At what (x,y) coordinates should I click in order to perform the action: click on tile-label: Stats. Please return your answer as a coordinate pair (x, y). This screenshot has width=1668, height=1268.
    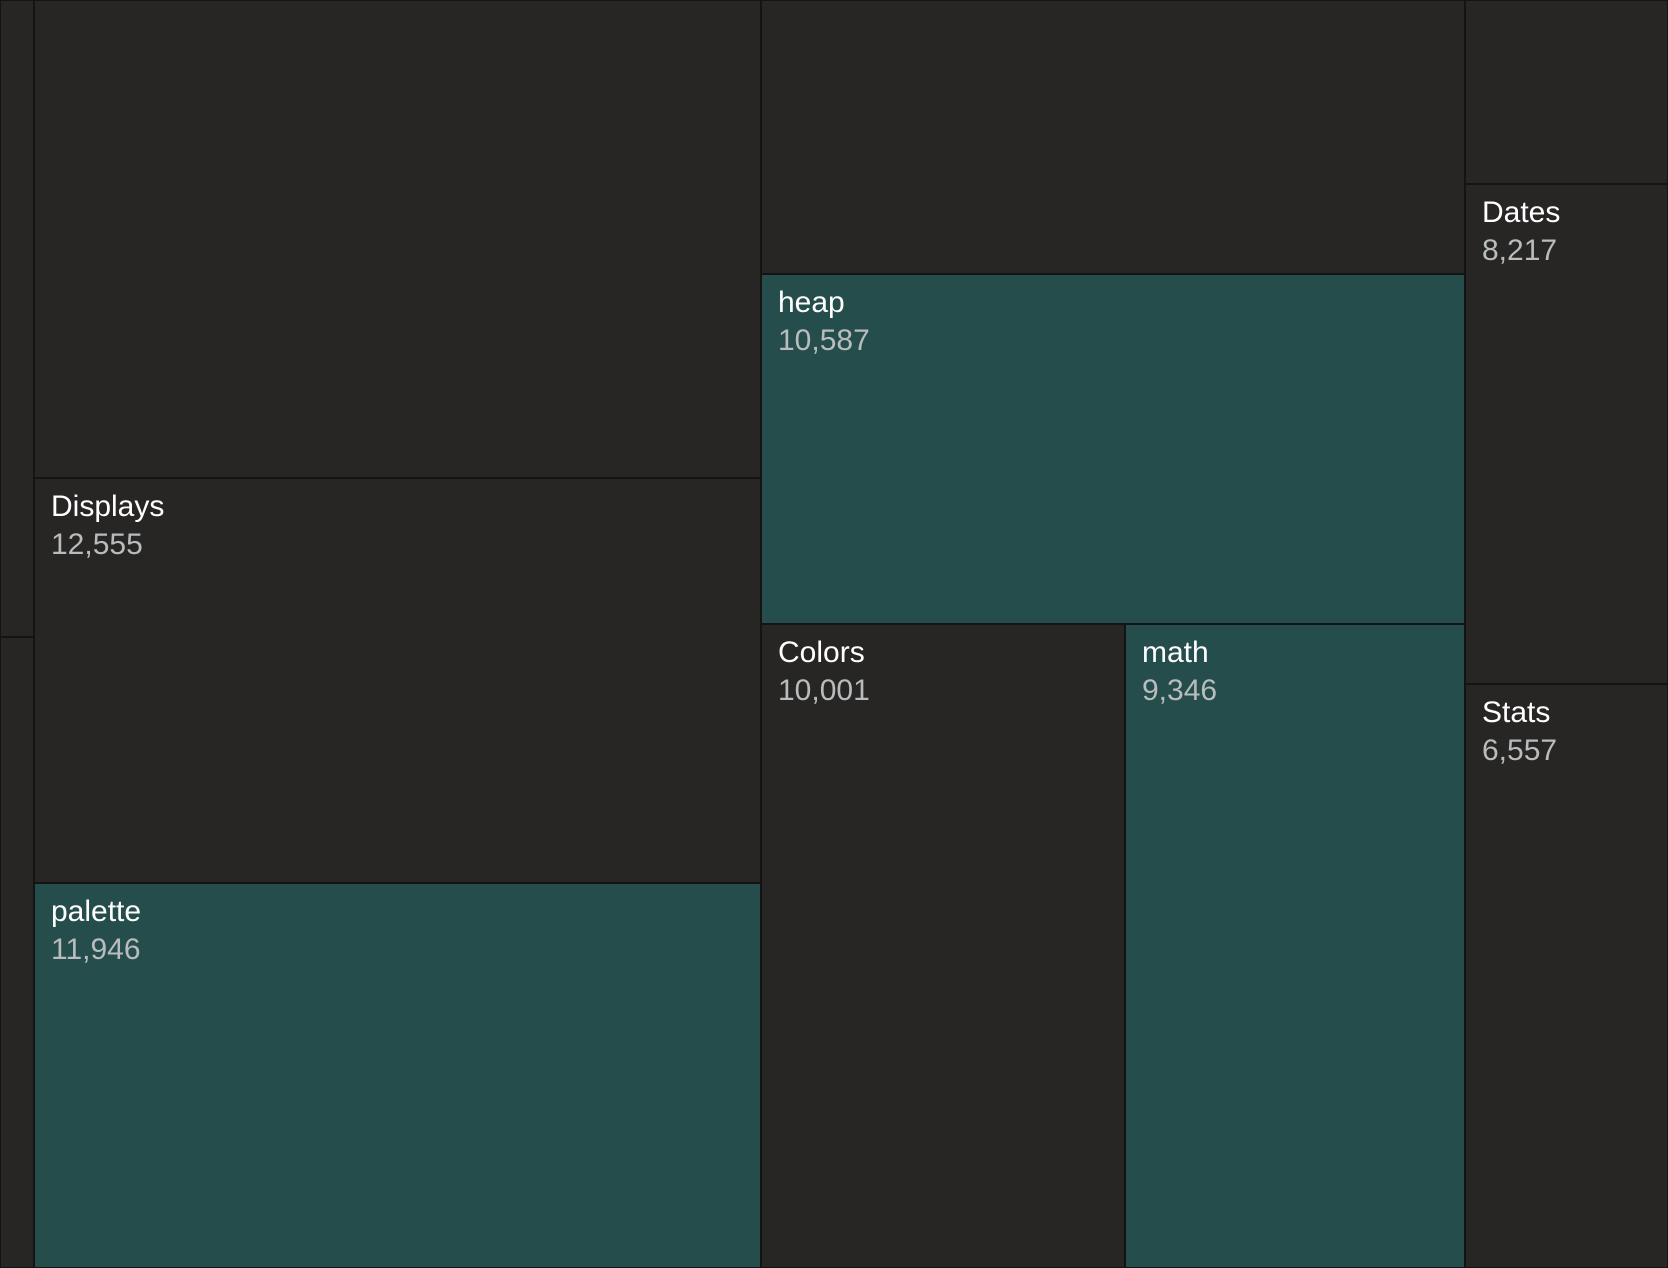
    Looking at the image, I should click on (1516, 712).